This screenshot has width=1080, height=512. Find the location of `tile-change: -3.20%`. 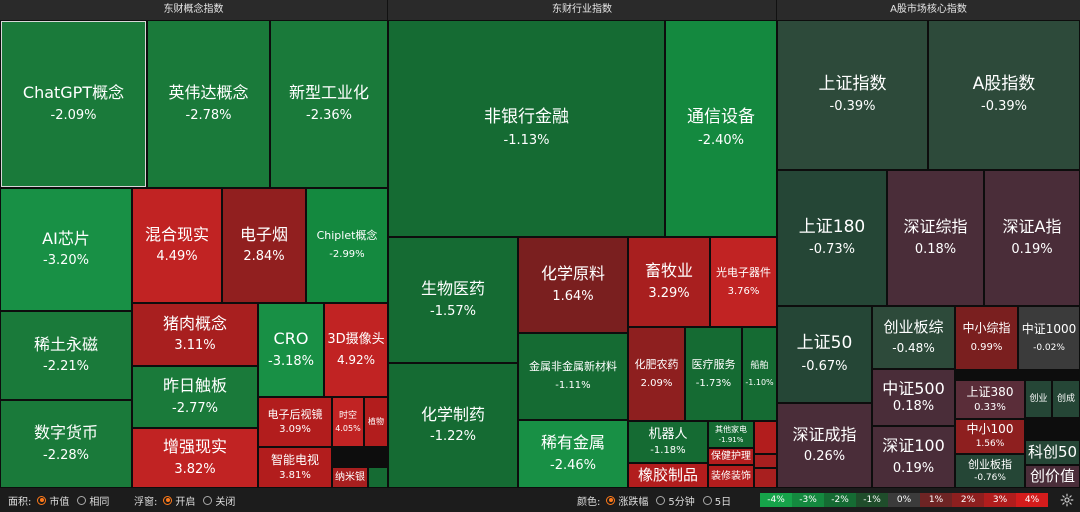

tile-change: -3.20% is located at coordinates (66, 261).